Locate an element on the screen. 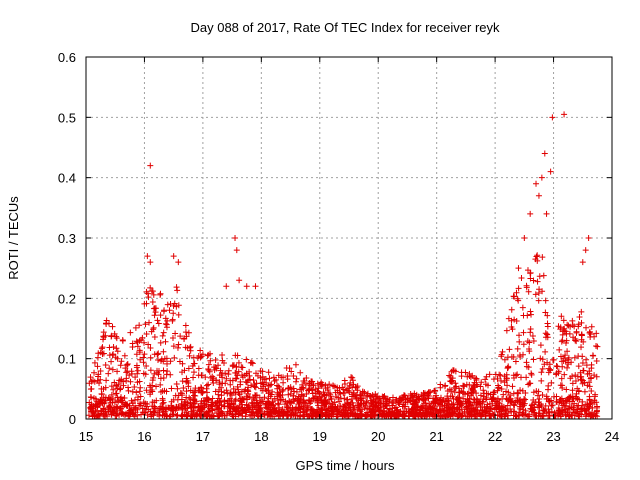 The height and width of the screenshot is (480, 640). x-tick-label: 18 is located at coordinates (261, 436).